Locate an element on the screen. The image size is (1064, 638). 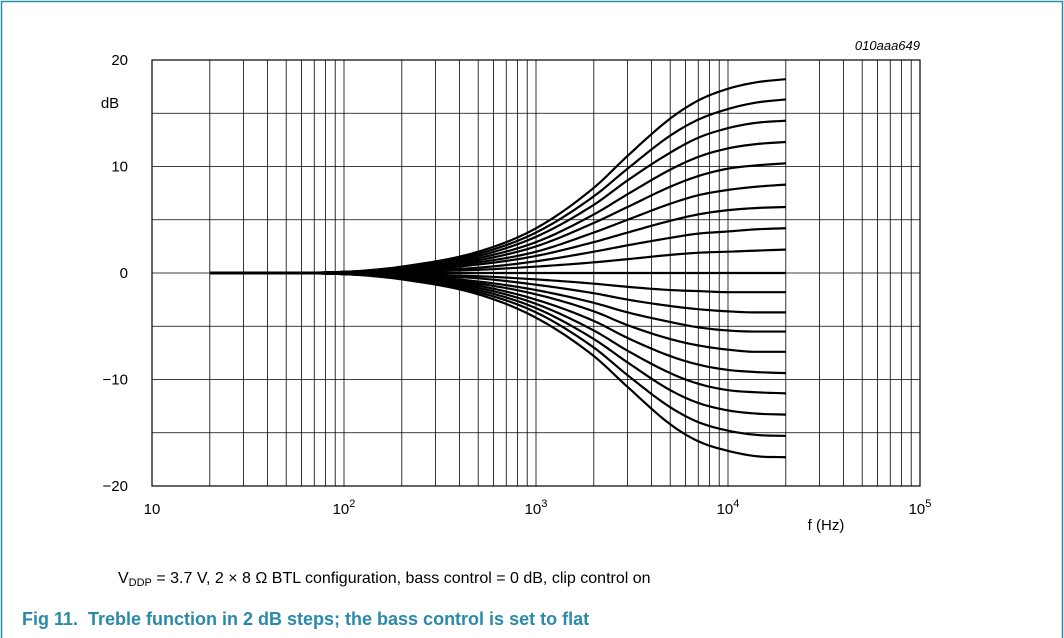
figure-number: Fig 11. is located at coordinates (50, 619).